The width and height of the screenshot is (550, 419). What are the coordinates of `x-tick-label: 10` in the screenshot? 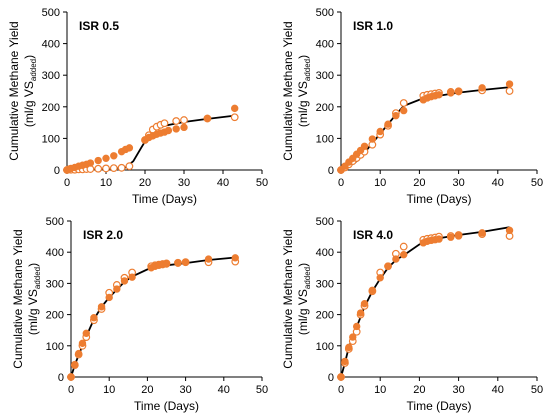 It's located at (380, 390).